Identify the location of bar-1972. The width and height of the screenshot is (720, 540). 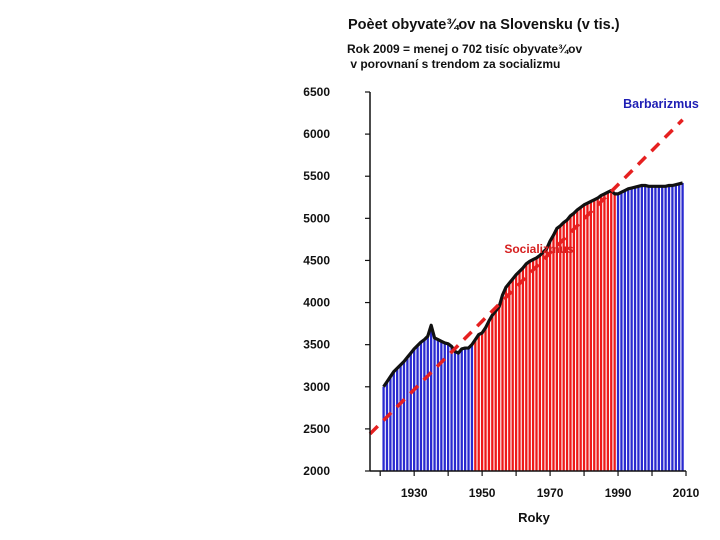
(557, 349).